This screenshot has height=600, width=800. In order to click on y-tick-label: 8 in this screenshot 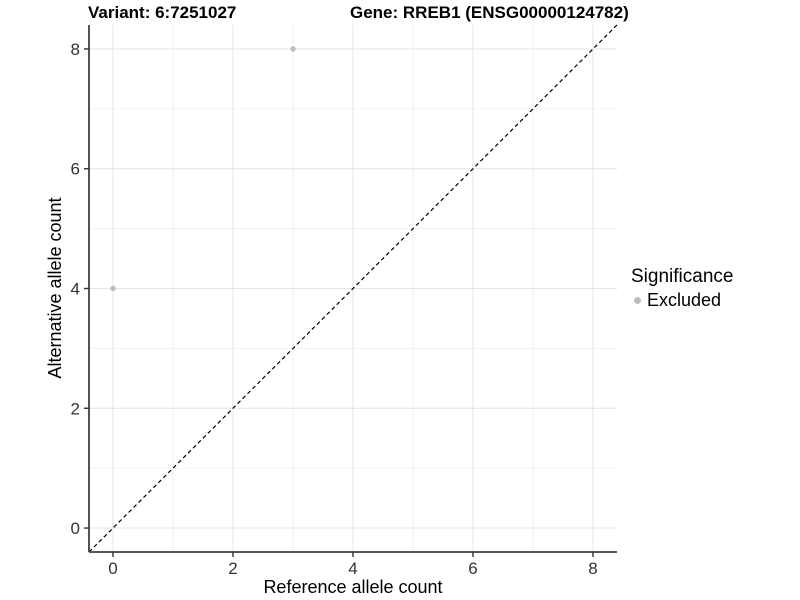, I will do `click(75, 49)`.